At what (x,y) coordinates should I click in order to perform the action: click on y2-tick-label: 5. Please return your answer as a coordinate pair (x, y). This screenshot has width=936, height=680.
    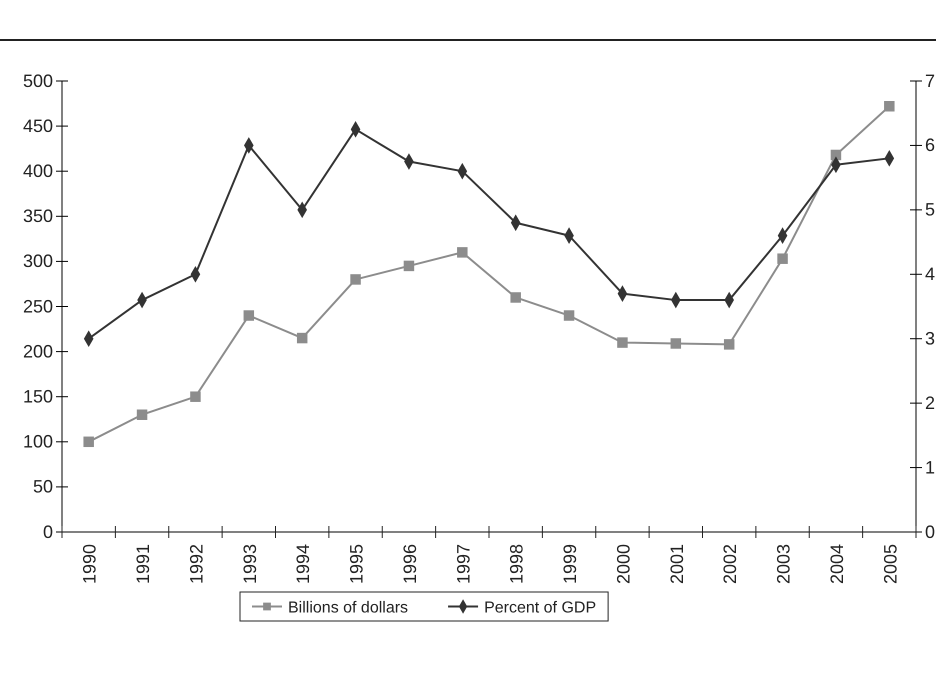
    Looking at the image, I should click on (930, 210).